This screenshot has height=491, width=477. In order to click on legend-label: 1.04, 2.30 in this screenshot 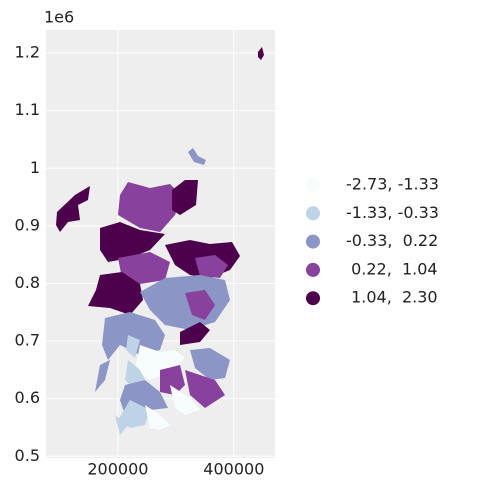, I will do `click(392, 297)`.